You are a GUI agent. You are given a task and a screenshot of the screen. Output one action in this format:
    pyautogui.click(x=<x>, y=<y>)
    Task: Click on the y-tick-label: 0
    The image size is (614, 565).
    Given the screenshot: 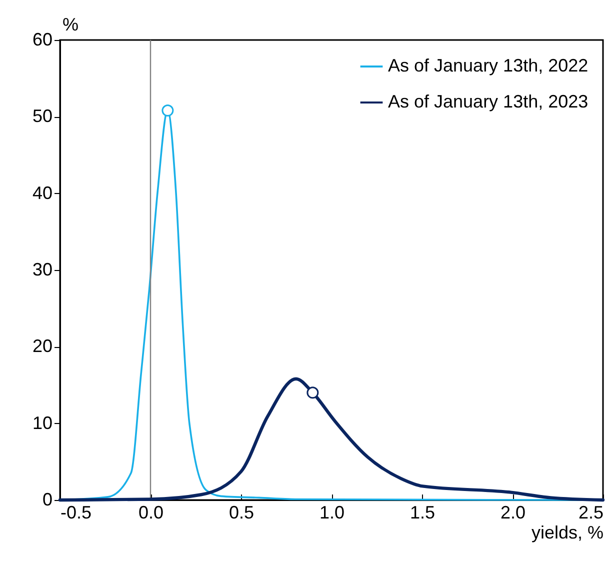 What is the action you would take?
    pyautogui.click(x=47, y=500)
    